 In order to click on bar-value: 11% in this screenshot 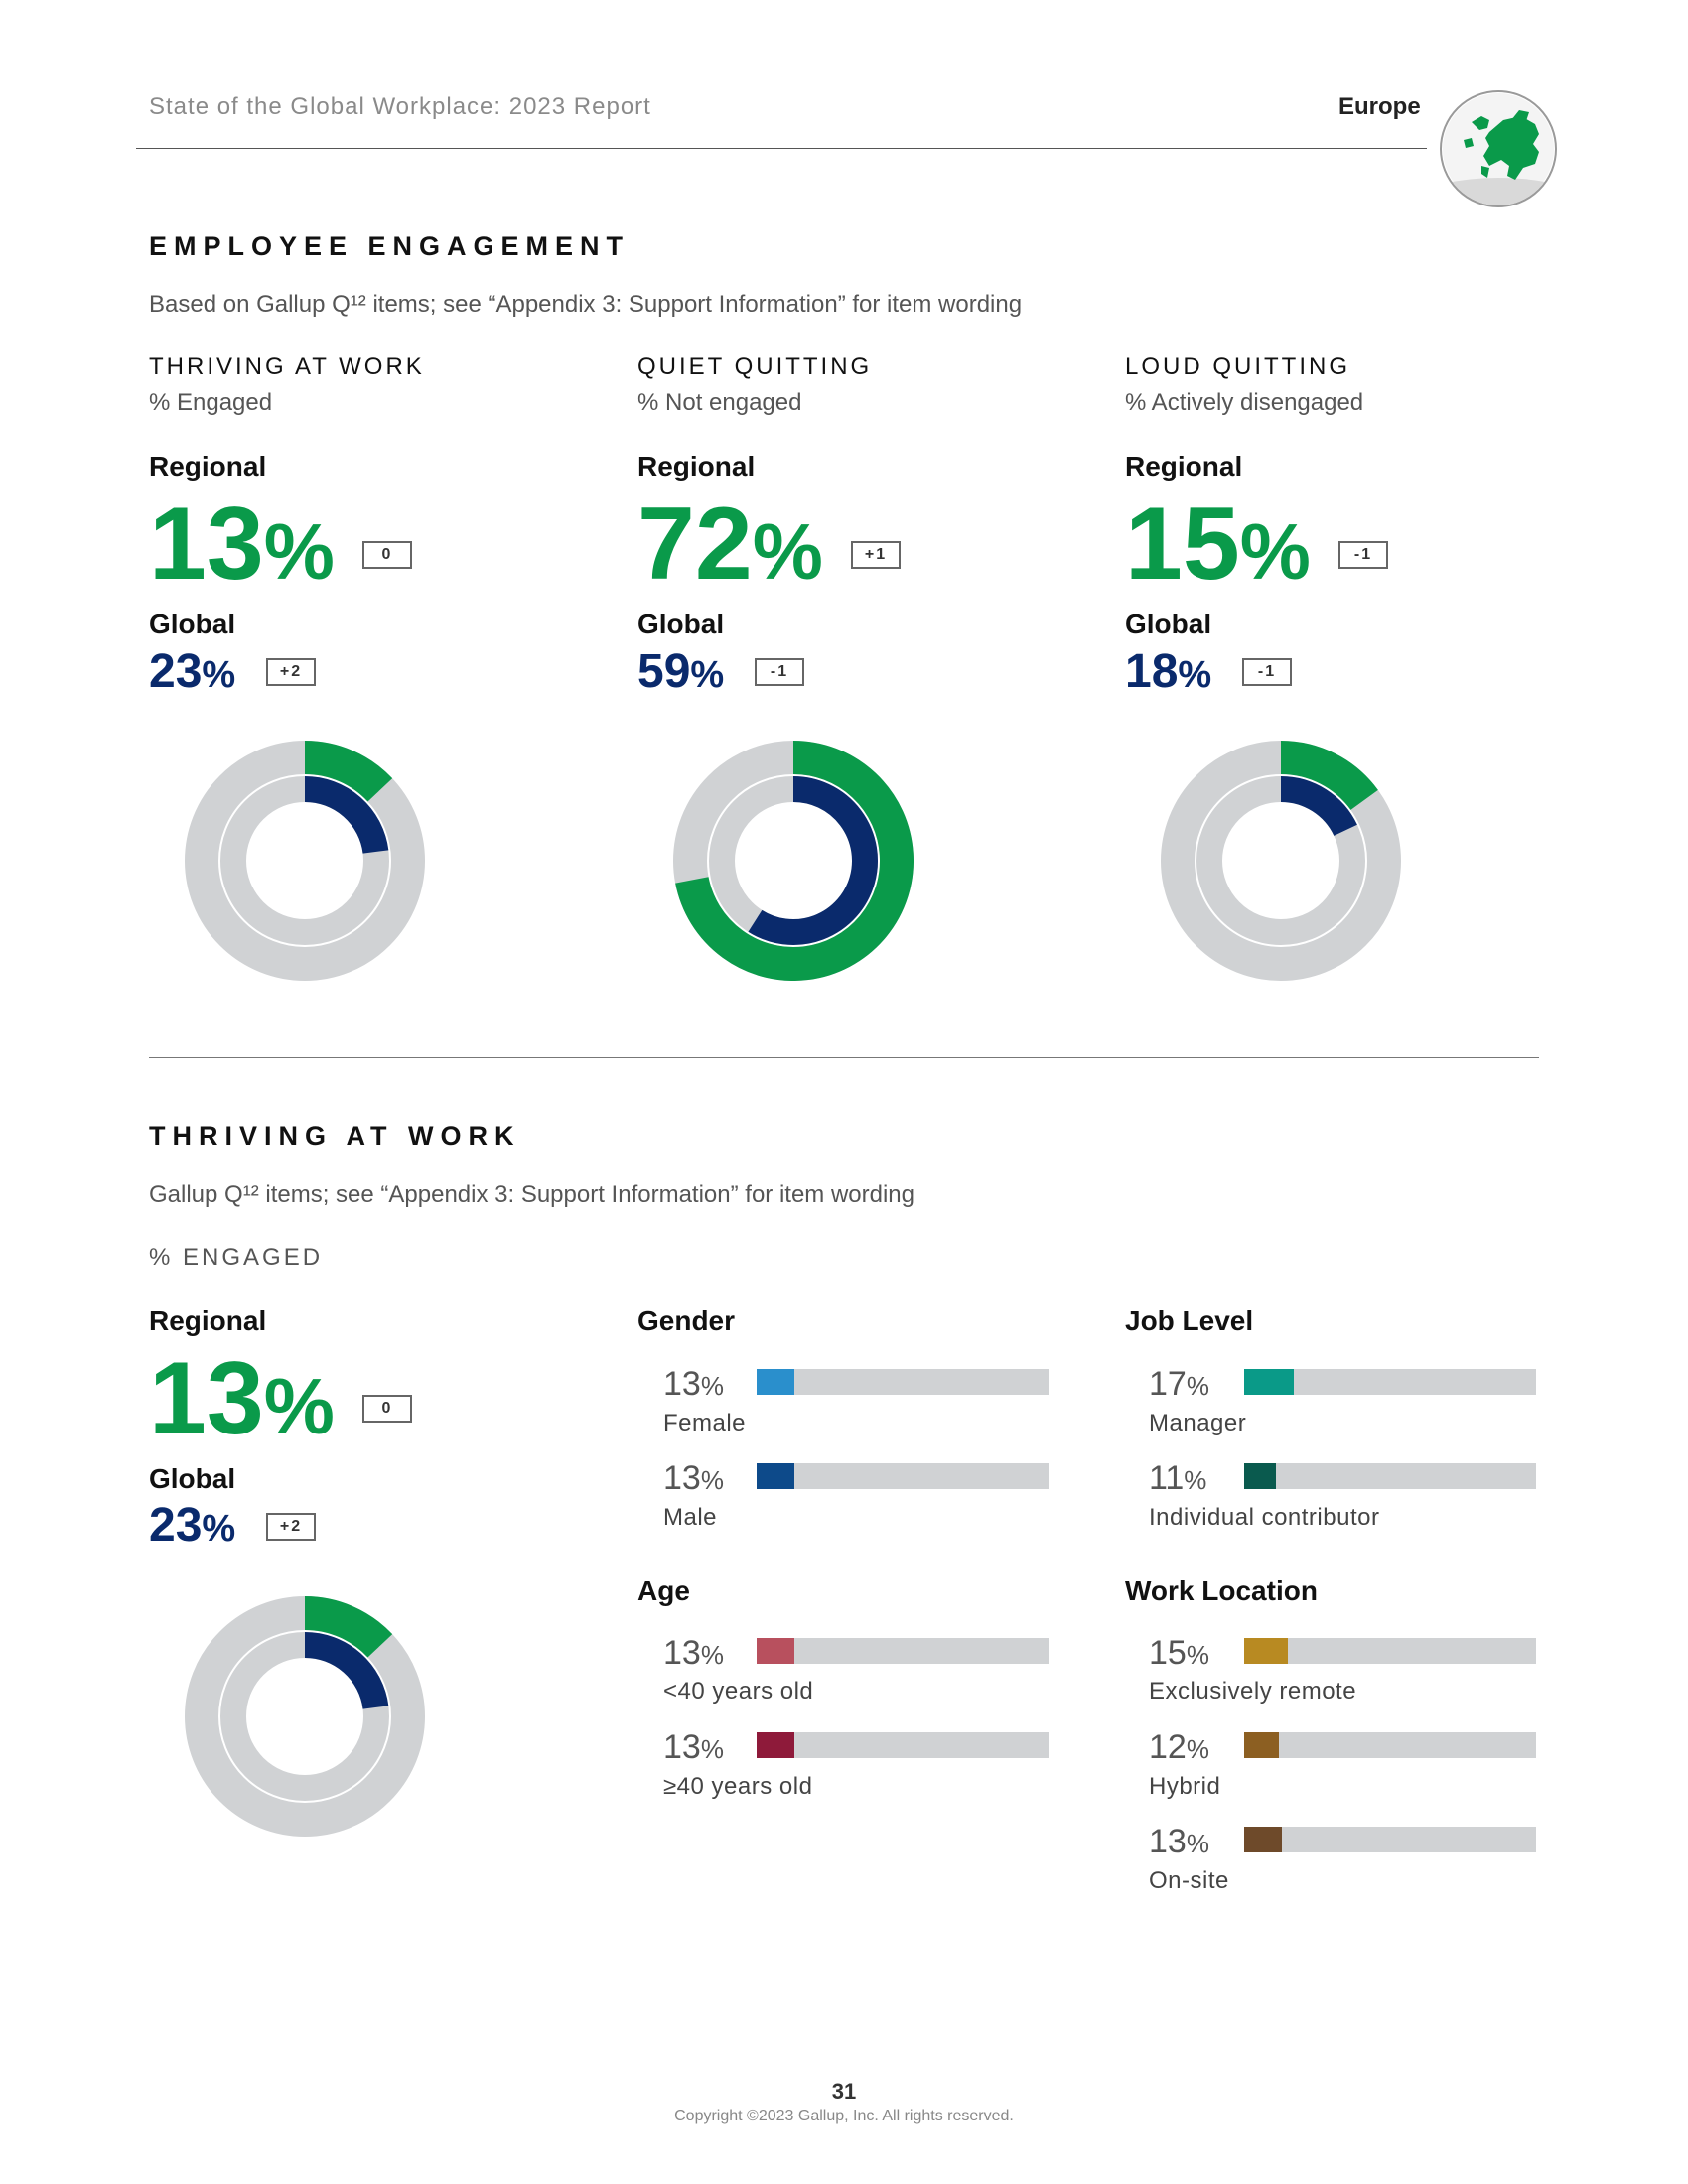, I will do `click(1178, 1478)`.